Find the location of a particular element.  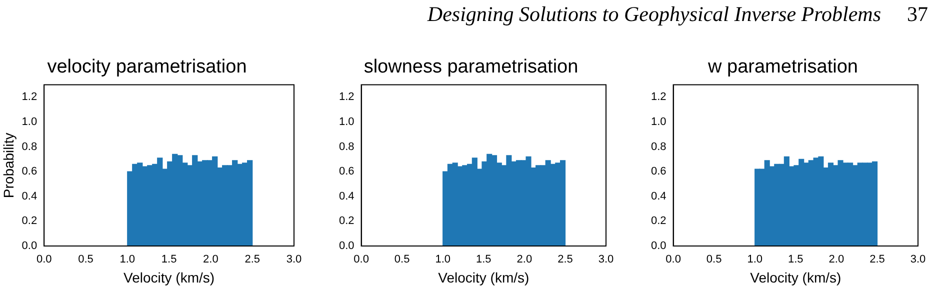

chart-title: slowness parametrisation is located at coordinates (471, 67).